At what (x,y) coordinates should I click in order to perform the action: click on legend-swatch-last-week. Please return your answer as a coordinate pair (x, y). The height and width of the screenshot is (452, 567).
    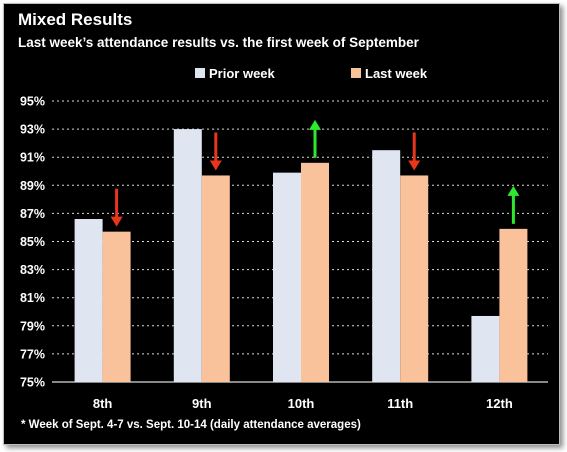
    Looking at the image, I should click on (356, 73).